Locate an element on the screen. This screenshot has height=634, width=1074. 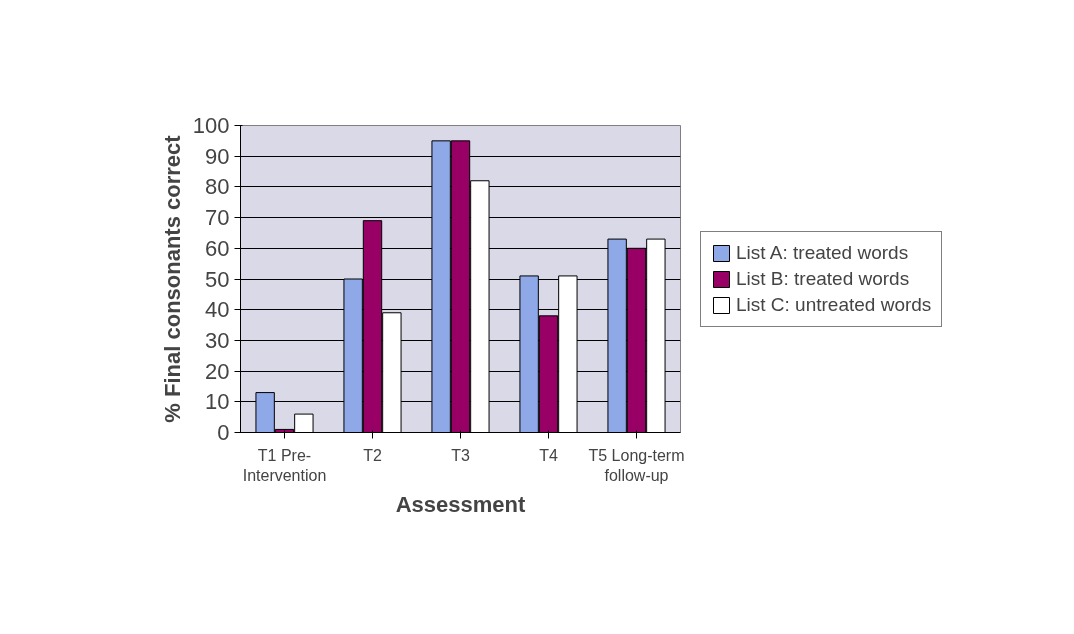
x-tick-label: T2 is located at coordinates (372, 455).